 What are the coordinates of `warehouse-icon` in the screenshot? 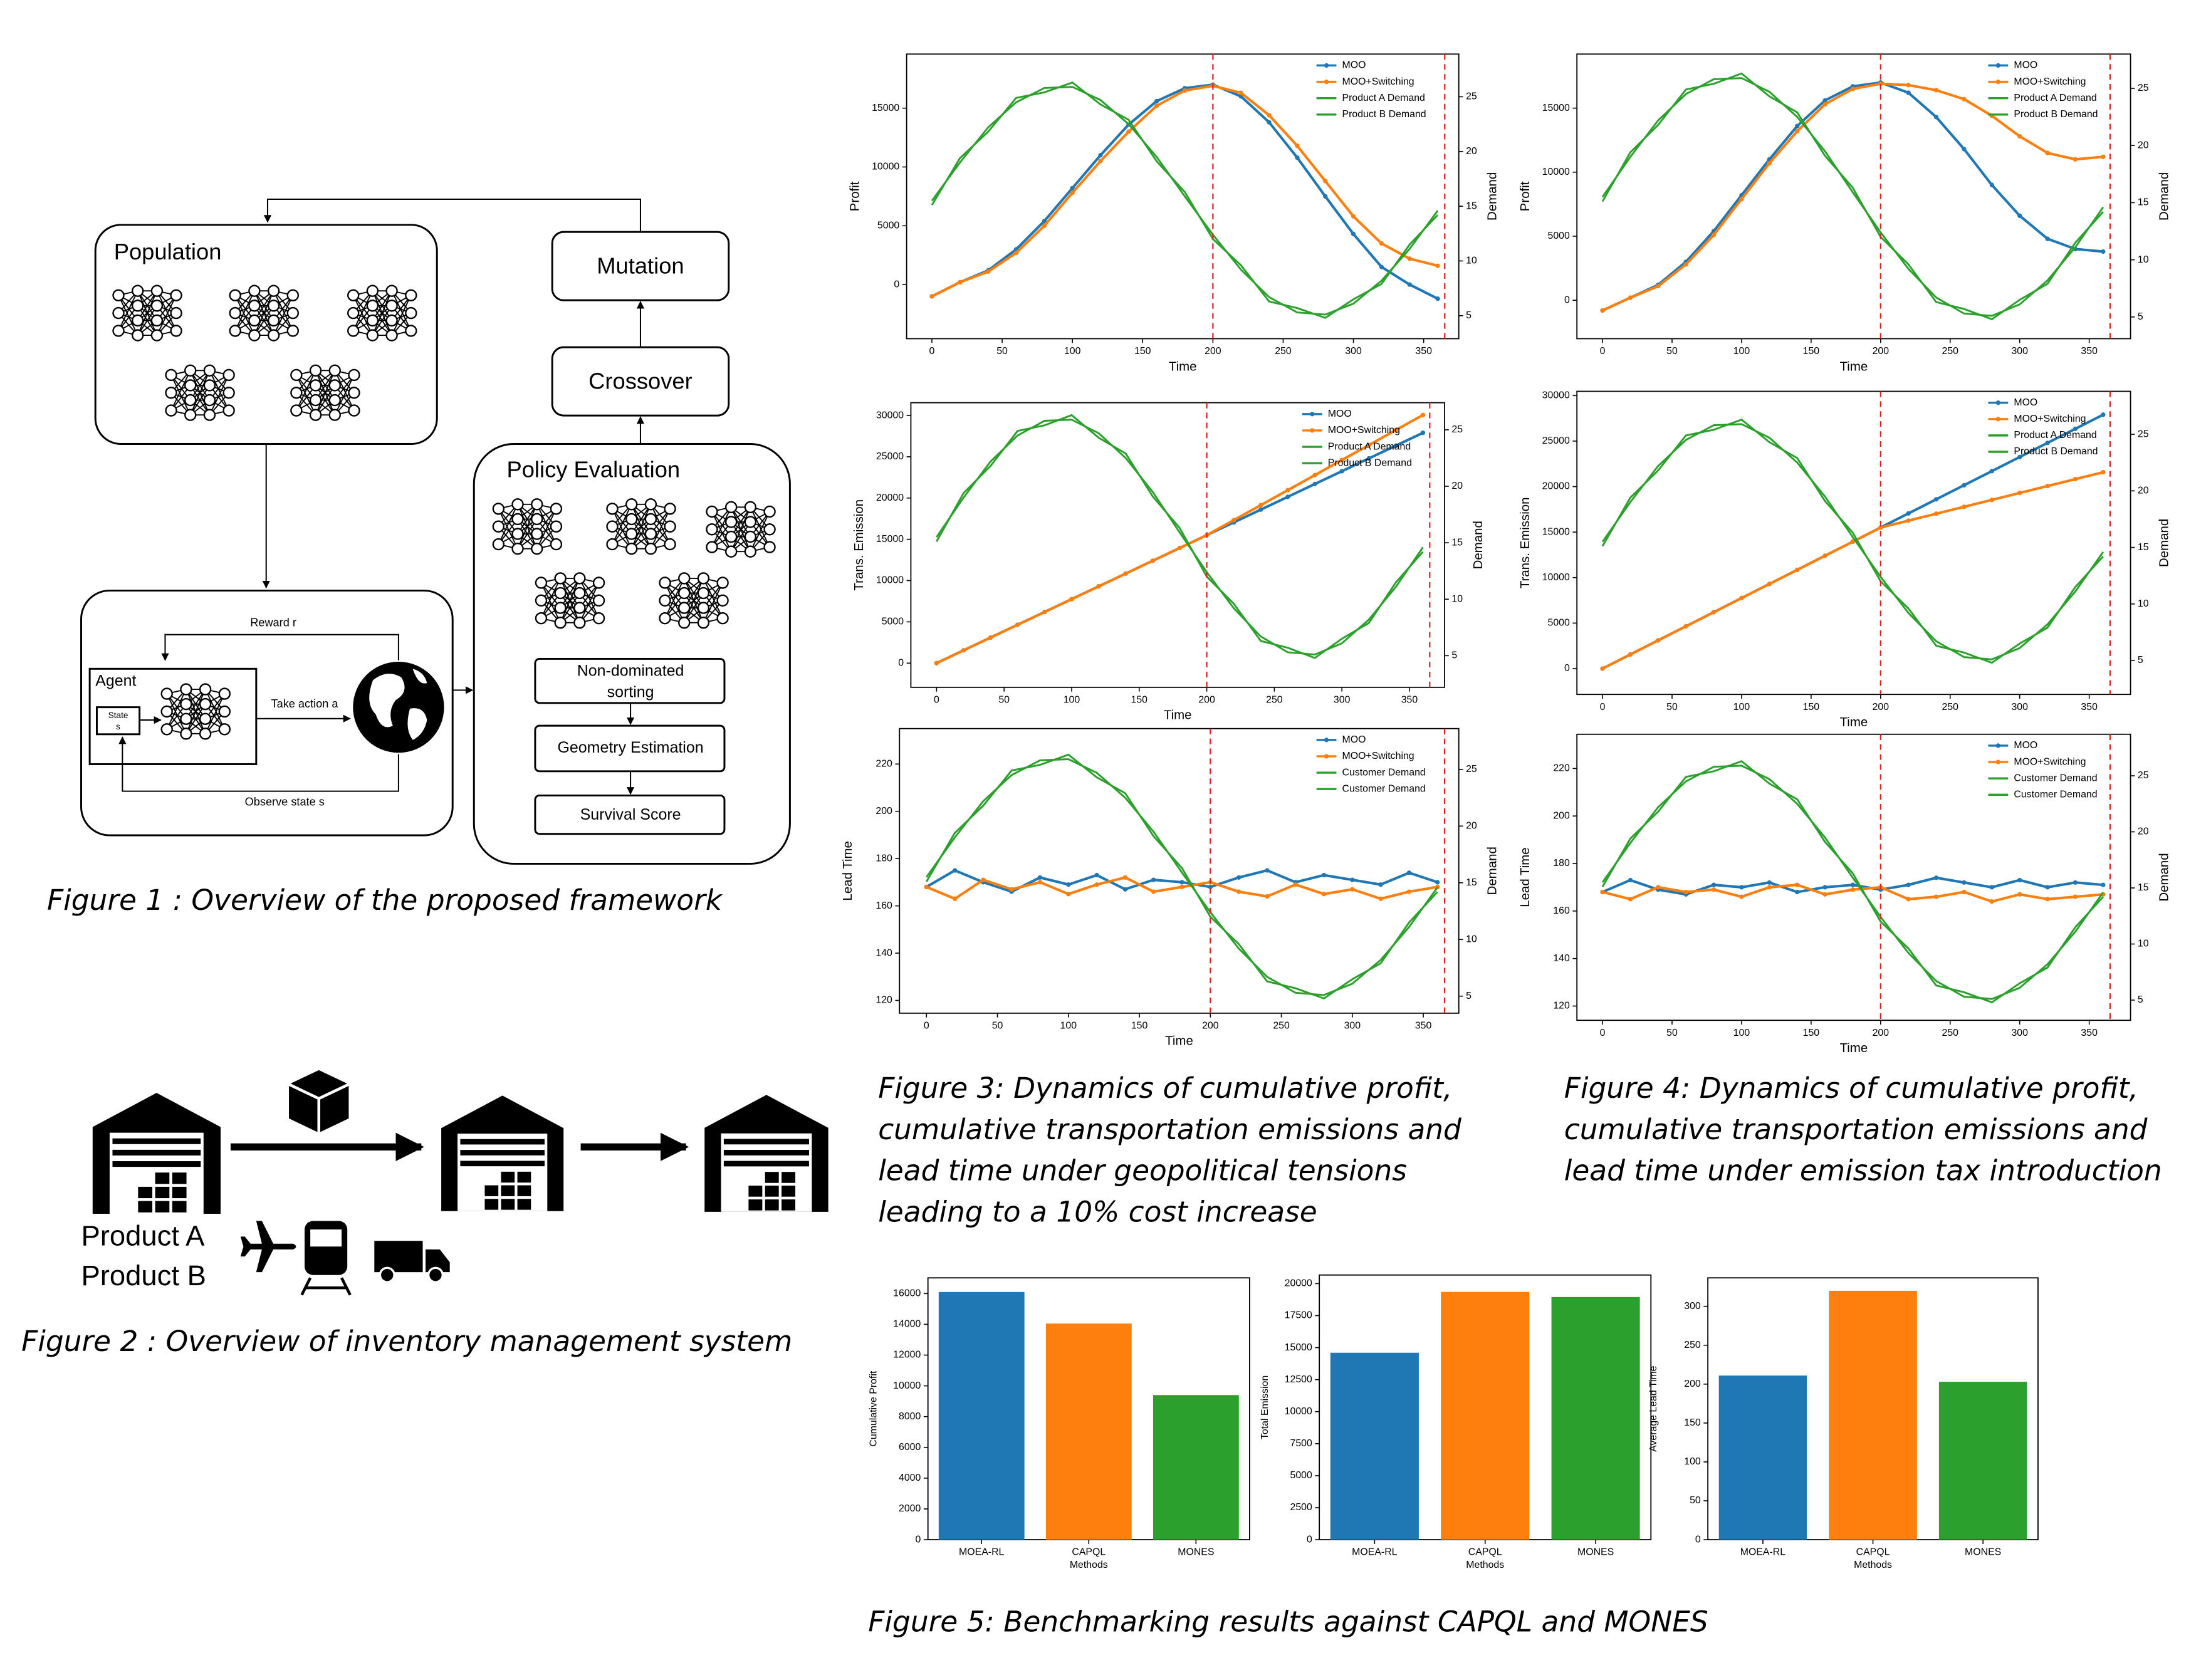 It's located at (157, 1153).